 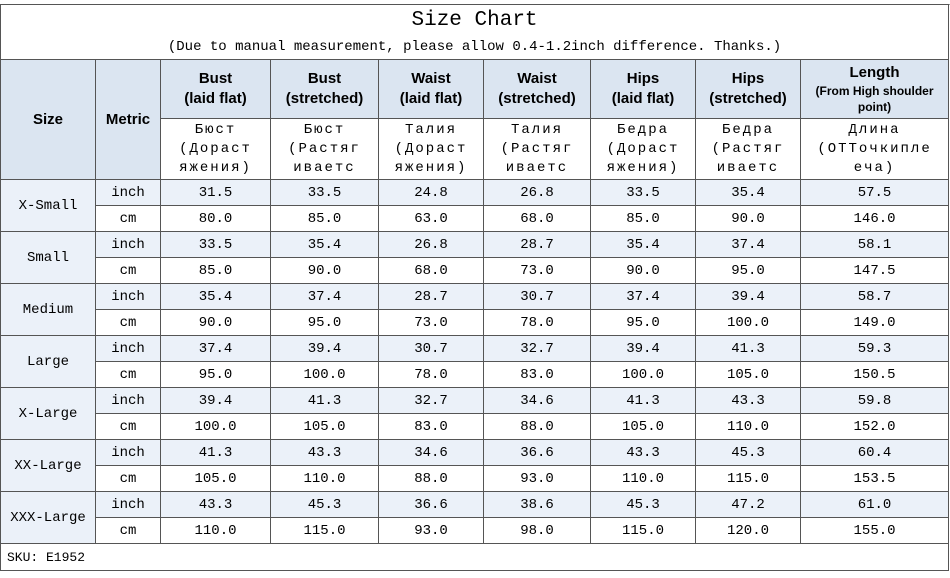 I want to click on value-cell: 59.3, so click(x=874, y=348).